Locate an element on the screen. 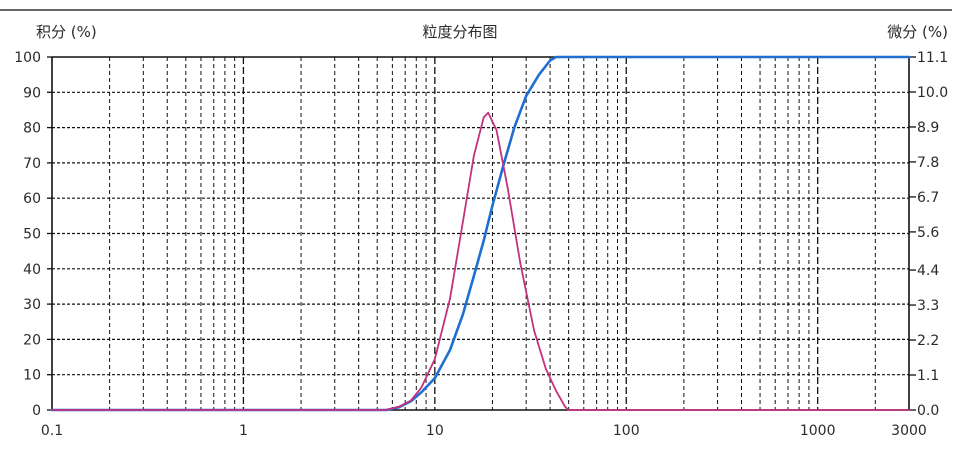 This screenshot has height=449, width=957. y-tick-label-left: 90 is located at coordinates (32, 93).